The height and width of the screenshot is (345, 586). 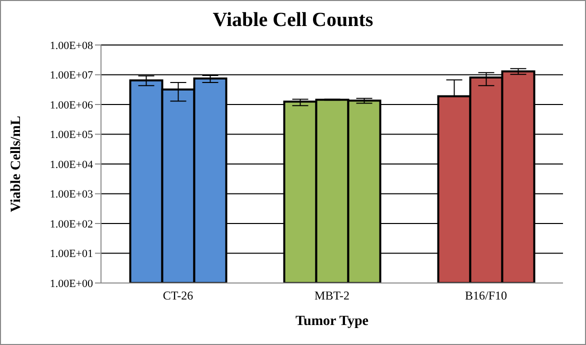 What do you see at coordinates (72, 46) in the screenshot?
I see `y-tick-label: 1.00E+08` at bounding box center [72, 46].